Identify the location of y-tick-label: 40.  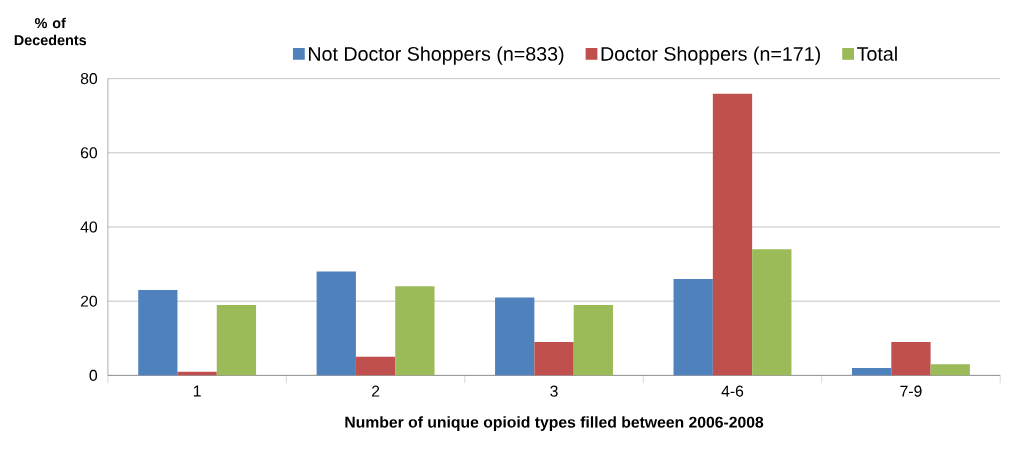
(89, 227).